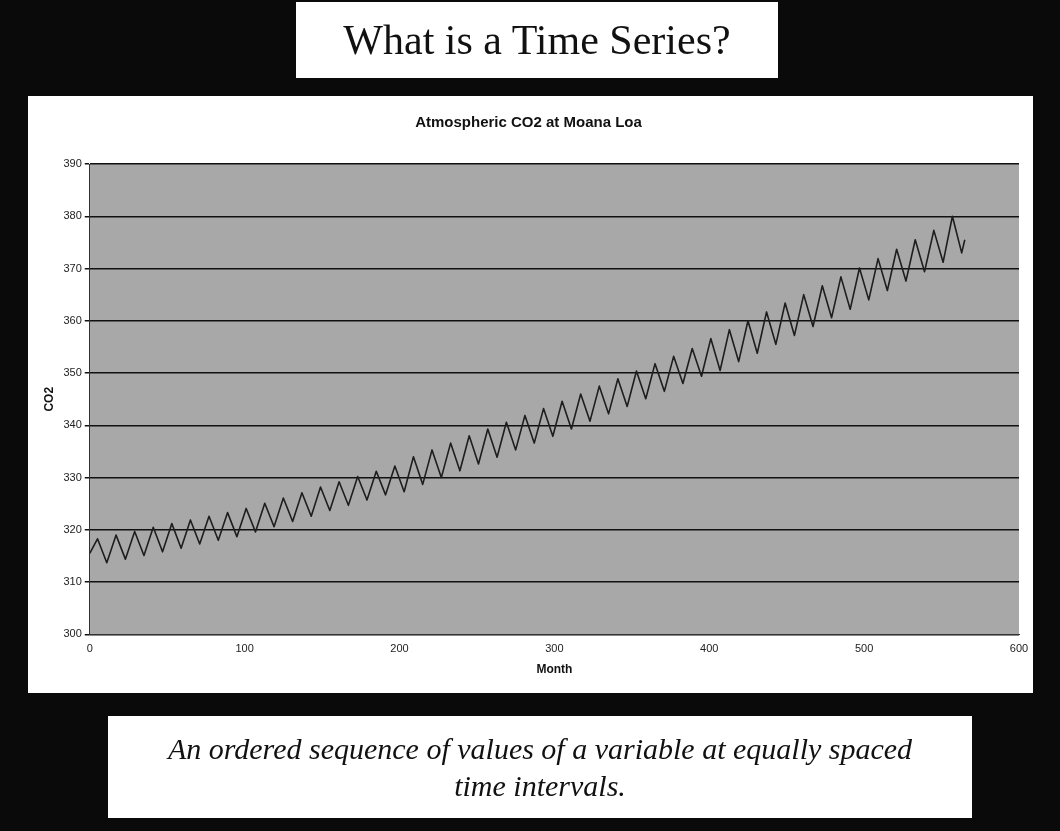 The width and height of the screenshot is (1060, 831). What do you see at coordinates (89, 648) in the screenshot?
I see `x-tick-label: 0` at bounding box center [89, 648].